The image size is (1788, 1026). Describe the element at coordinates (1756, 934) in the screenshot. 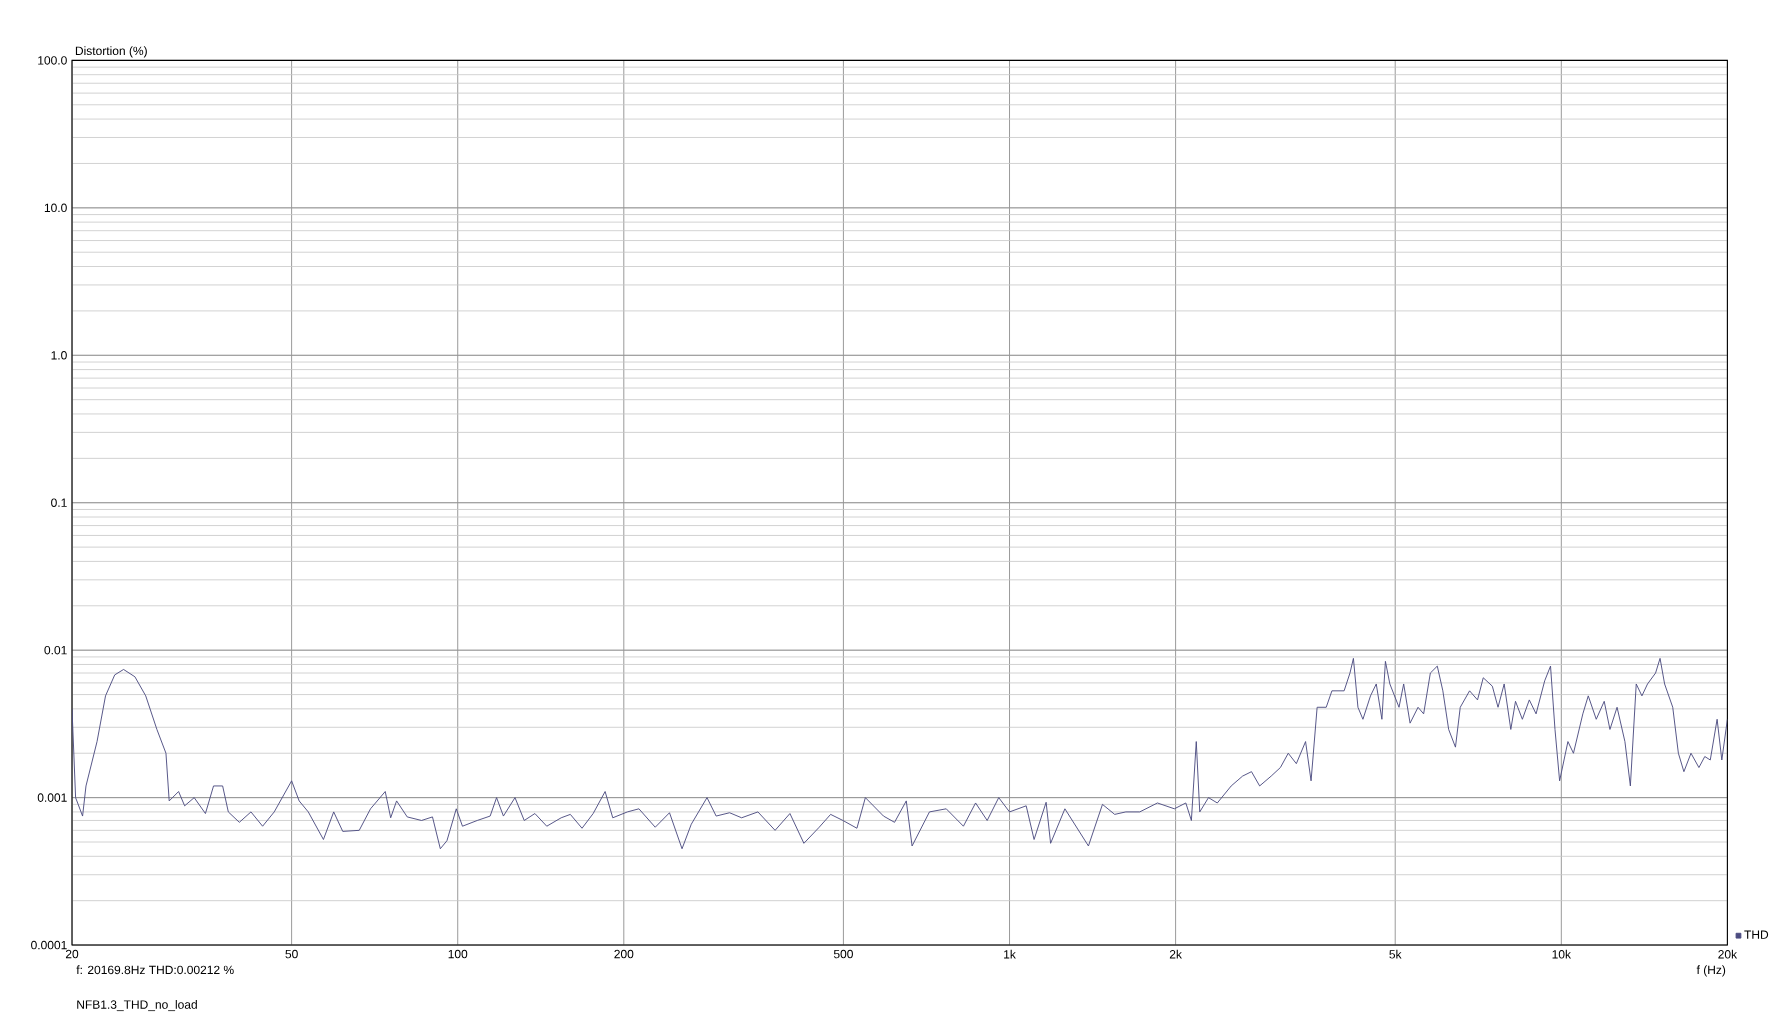

I see `legend-label: THD` at that location.